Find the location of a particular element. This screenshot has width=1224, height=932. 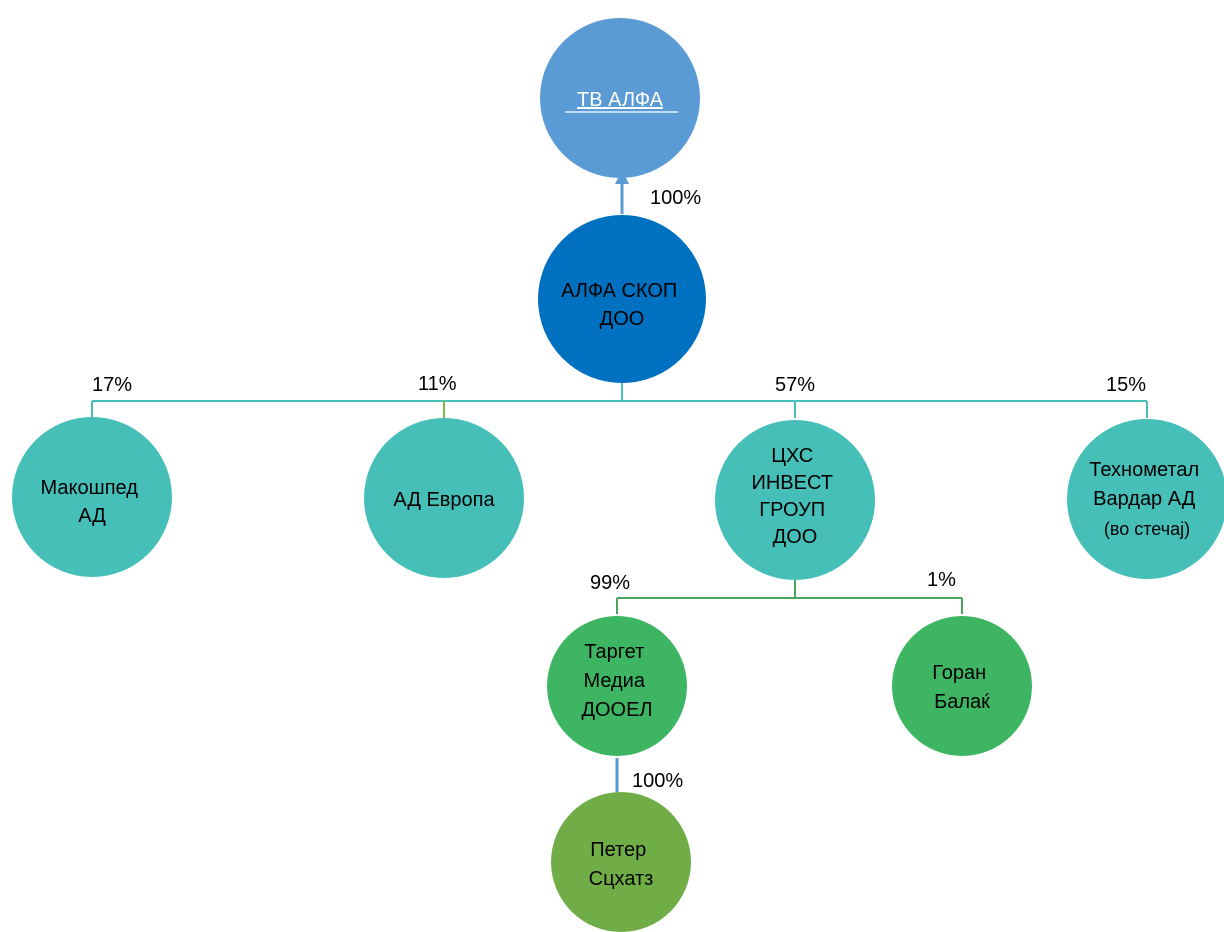

node-label: Макошпед АД is located at coordinates (92, 502).